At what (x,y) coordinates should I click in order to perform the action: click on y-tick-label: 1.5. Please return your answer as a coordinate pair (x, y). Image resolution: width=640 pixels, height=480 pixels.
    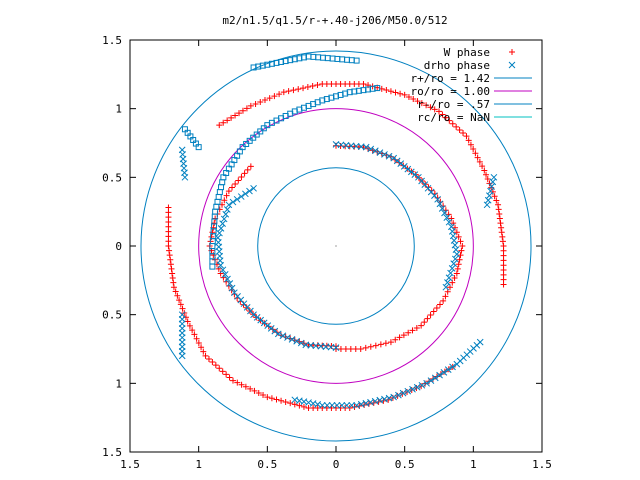
    Looking at the image, I should click on (112, 452).